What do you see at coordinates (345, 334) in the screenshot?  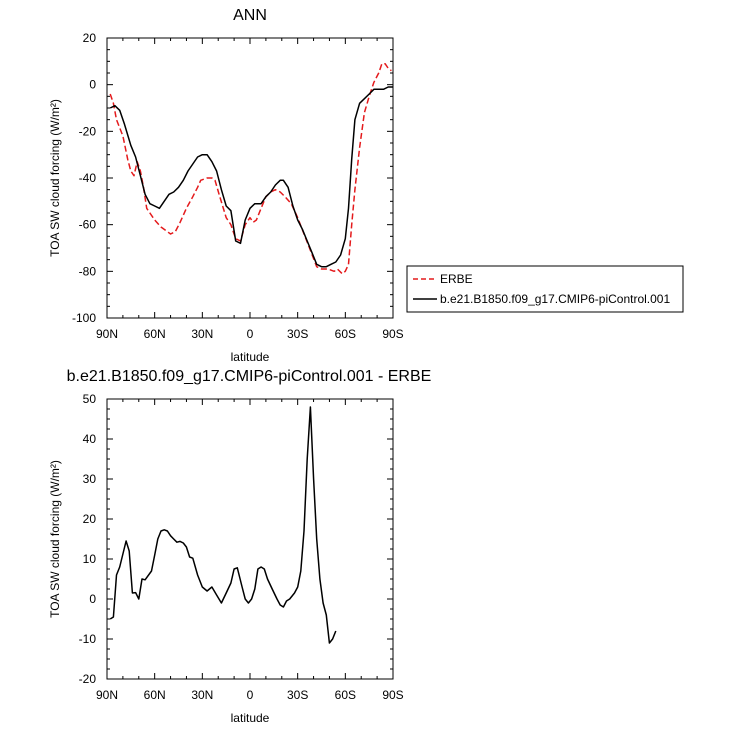 I see `top-xtick-label: 60S` at bounding box center [345, 334].